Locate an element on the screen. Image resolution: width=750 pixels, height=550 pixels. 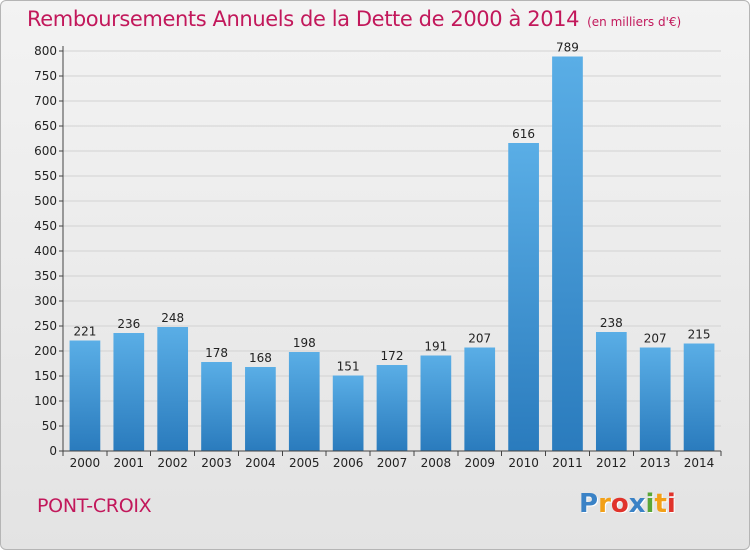
data-label-2011: 789 is located at coordinates (567, 48).